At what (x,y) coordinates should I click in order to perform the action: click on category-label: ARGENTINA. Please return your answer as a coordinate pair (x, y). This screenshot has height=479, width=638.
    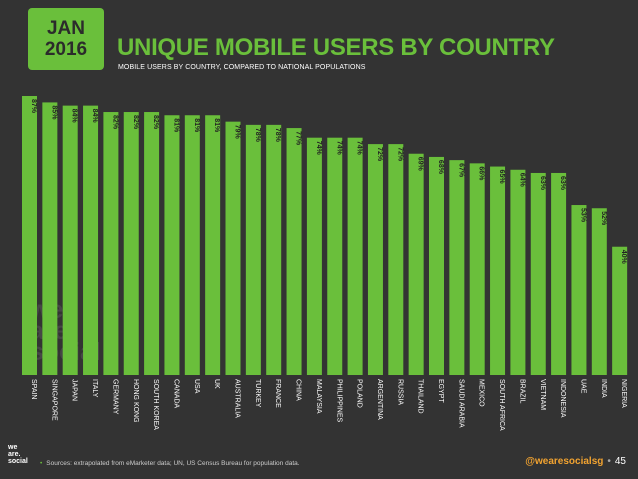
    Looking at the image, I should click on (379, 399).